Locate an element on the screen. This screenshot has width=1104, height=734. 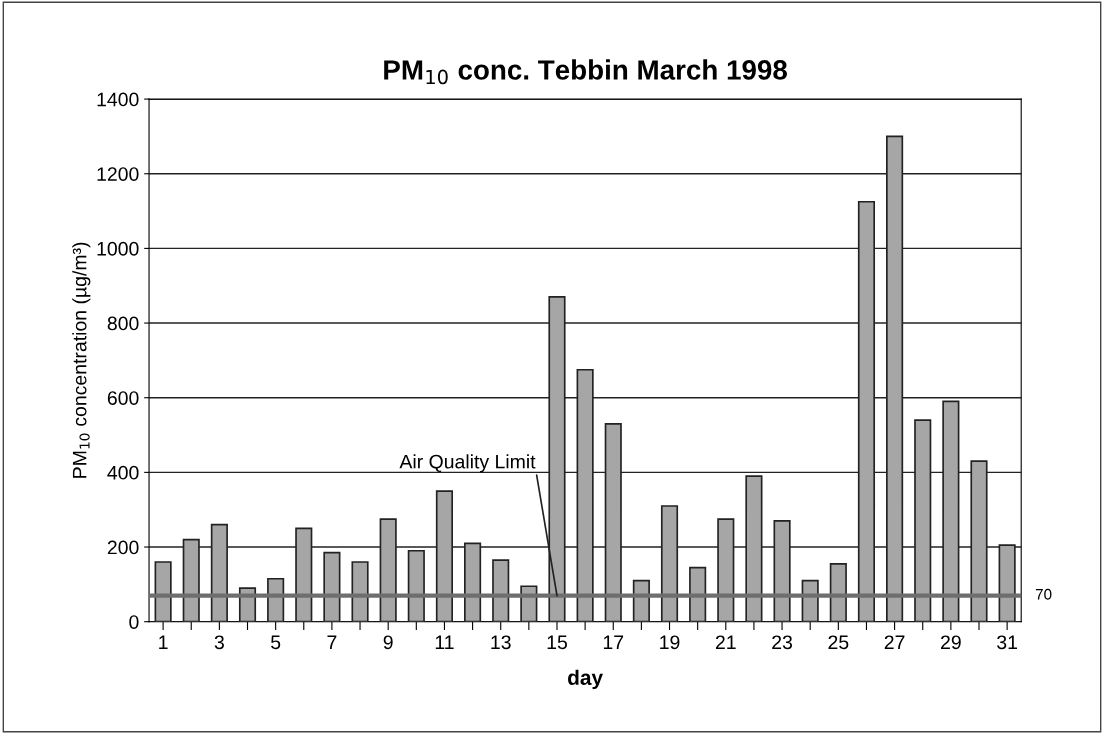
x-tick-label: 23 is located at coordinates (782, 642).